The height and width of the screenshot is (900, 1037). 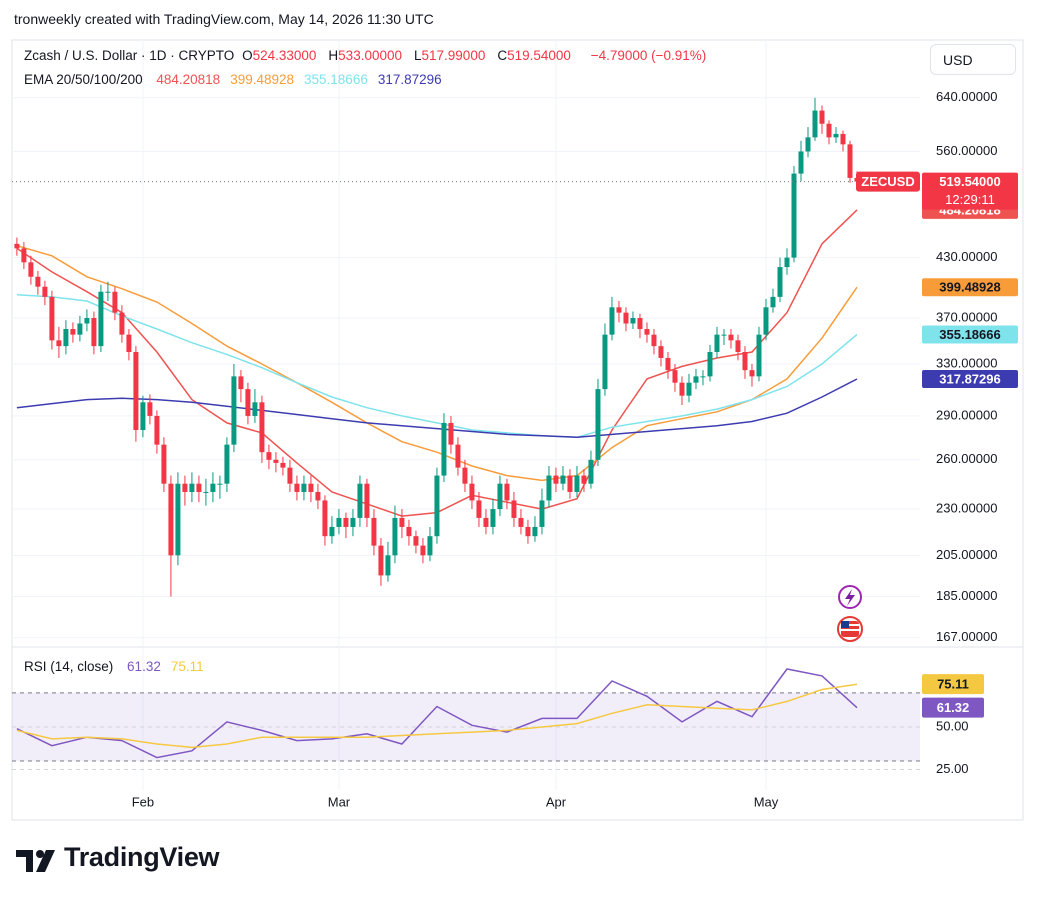 What do you see at coordinates (556, 801) in the screenshot?
I see `x-tick-label: Apr` at bounding box center [556, 801].